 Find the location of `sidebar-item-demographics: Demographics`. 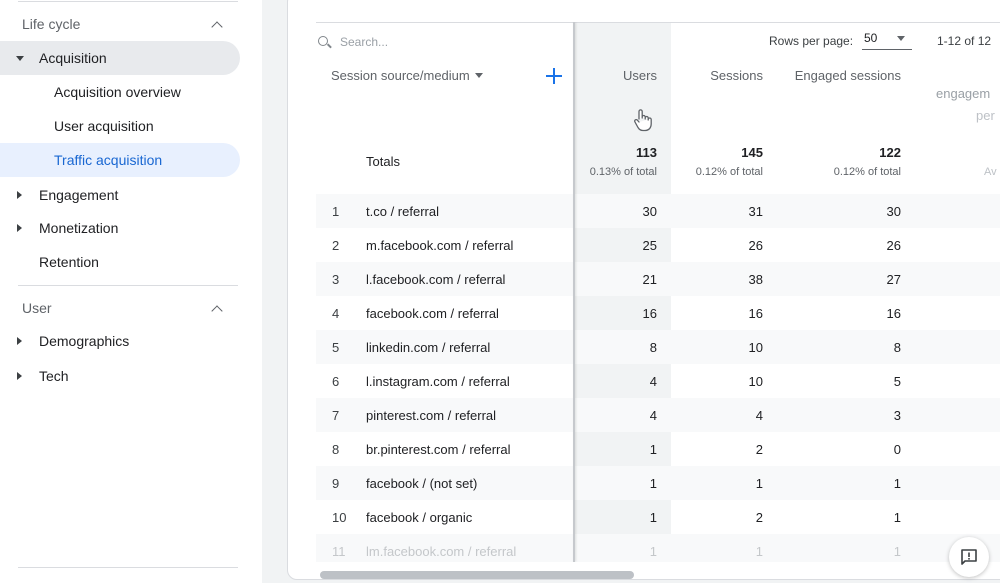

sidebar-item-demographics: Demographics is located at coordinates (120, 341).